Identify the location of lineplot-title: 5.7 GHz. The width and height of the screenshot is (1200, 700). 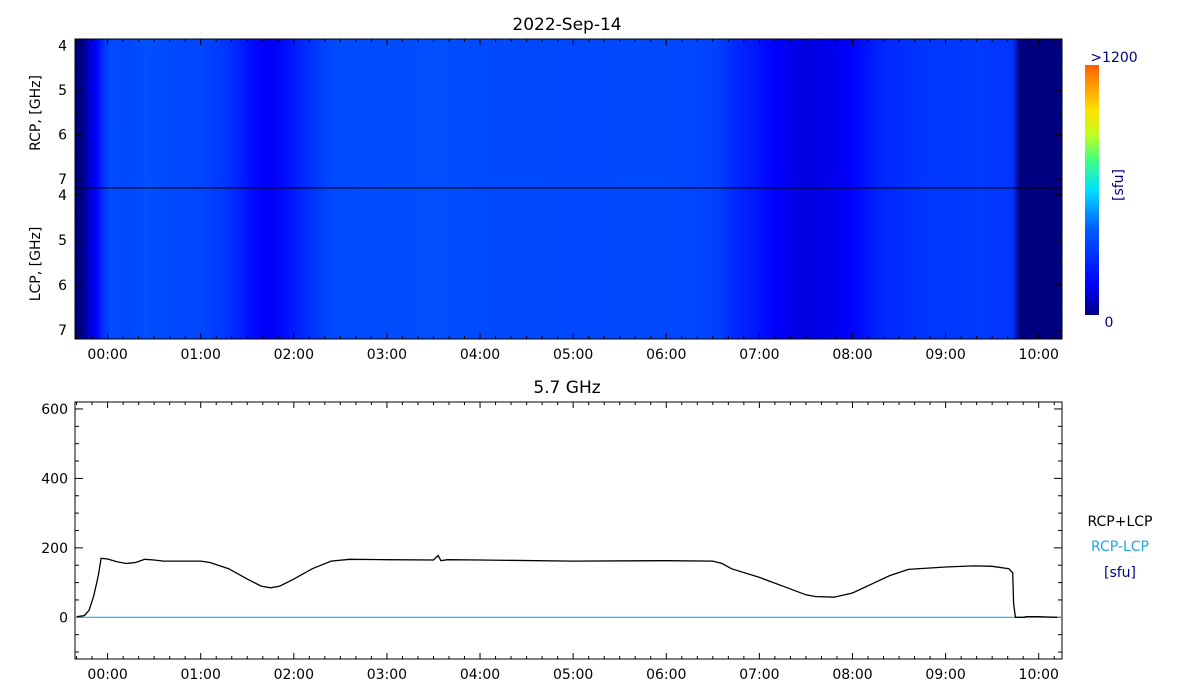
(566, 388).